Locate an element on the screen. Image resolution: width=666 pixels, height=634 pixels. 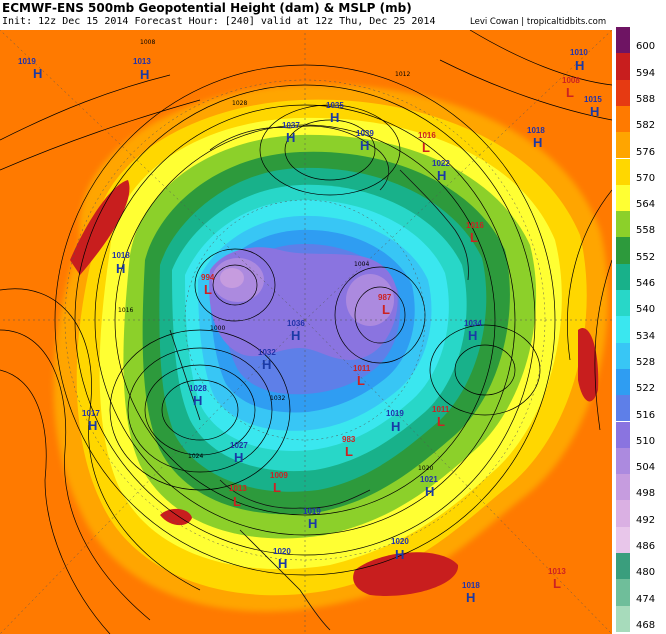
isobar-label: 1004 is located at coordinates (361, 264).